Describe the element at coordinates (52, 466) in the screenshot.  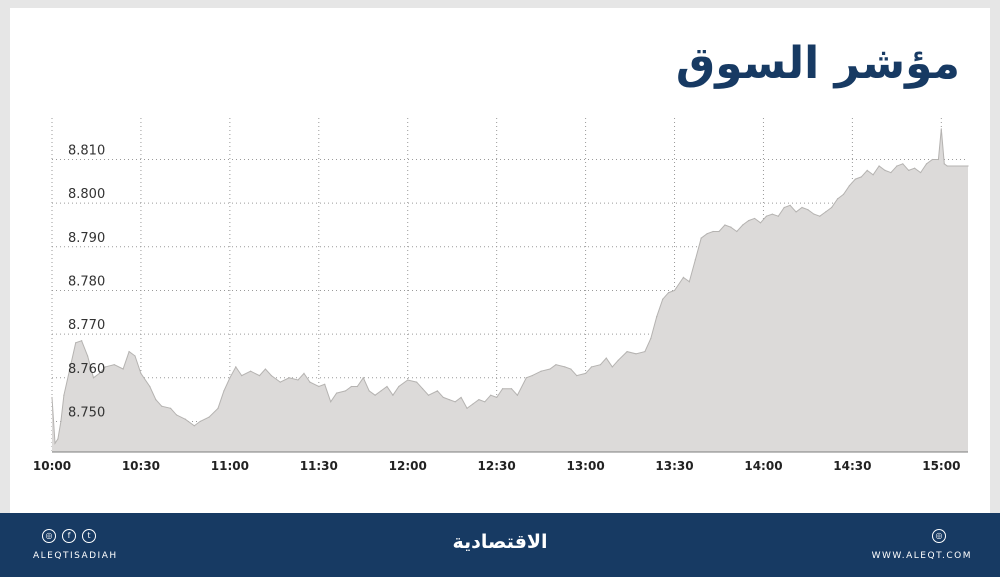
I see `x-tick-label: 10:00` at that location.